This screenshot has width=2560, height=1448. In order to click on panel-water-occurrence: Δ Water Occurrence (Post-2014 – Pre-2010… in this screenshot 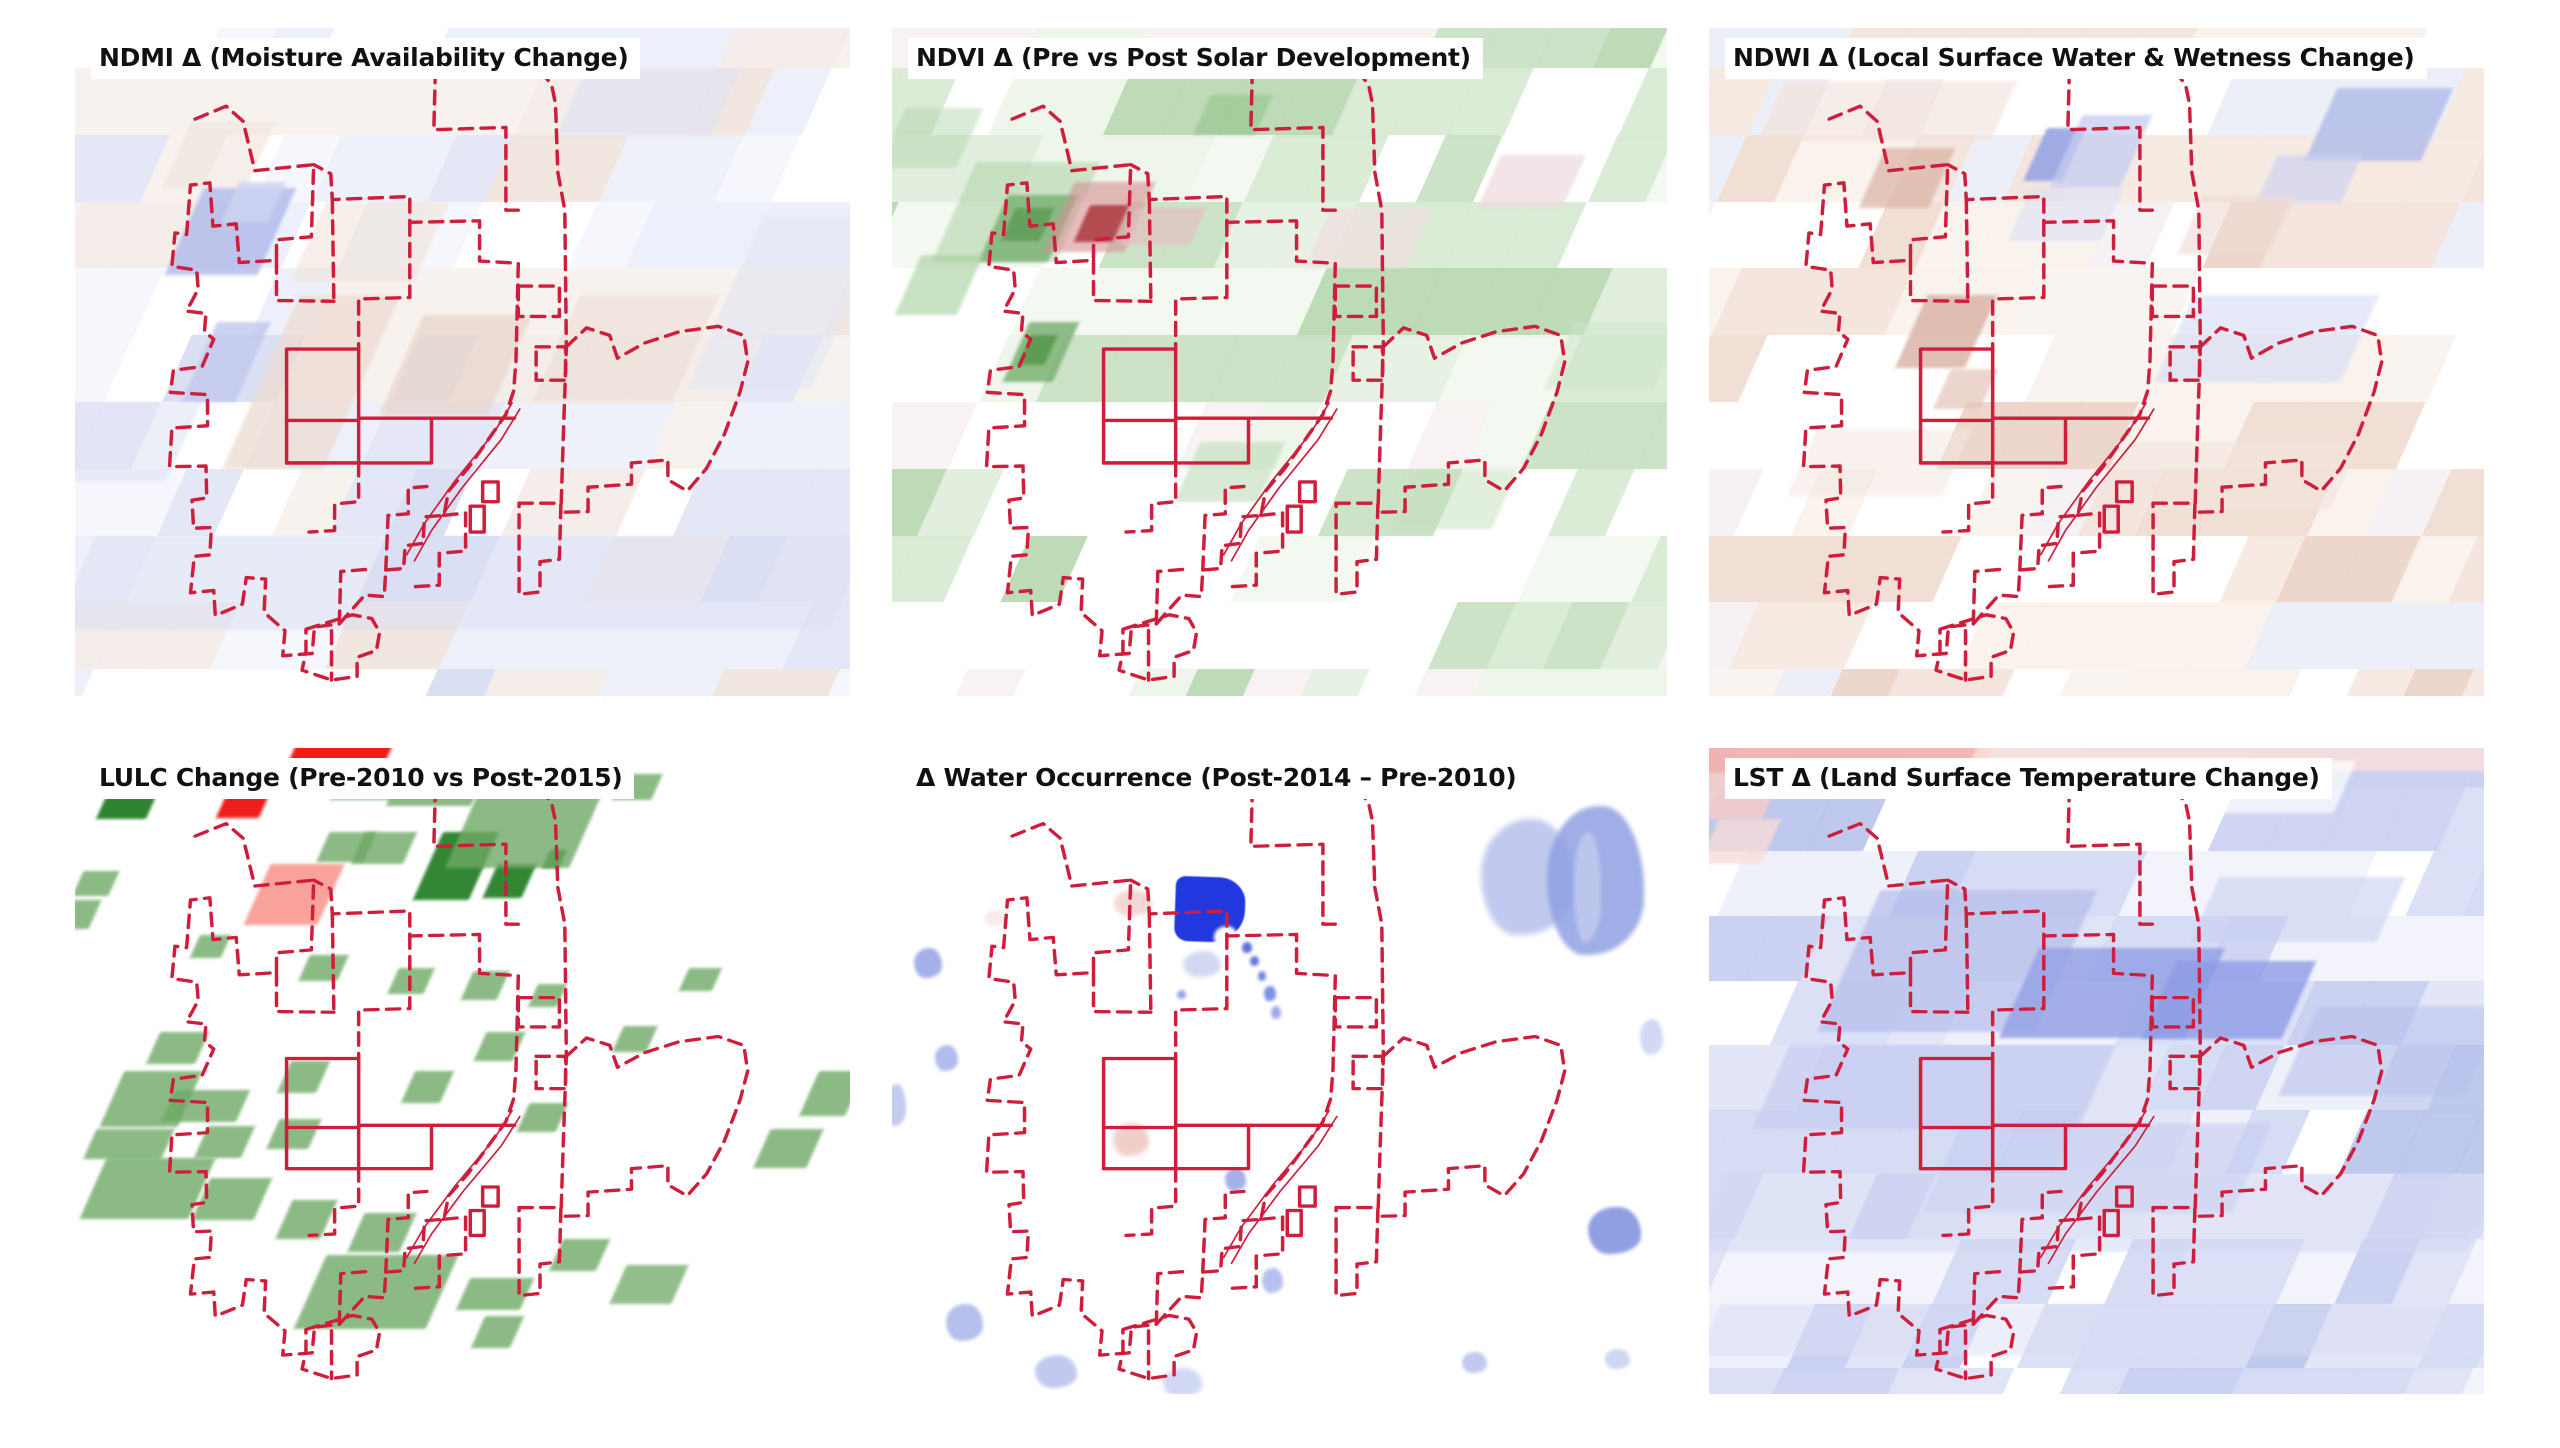, I will do `click(1279, 1071)`.